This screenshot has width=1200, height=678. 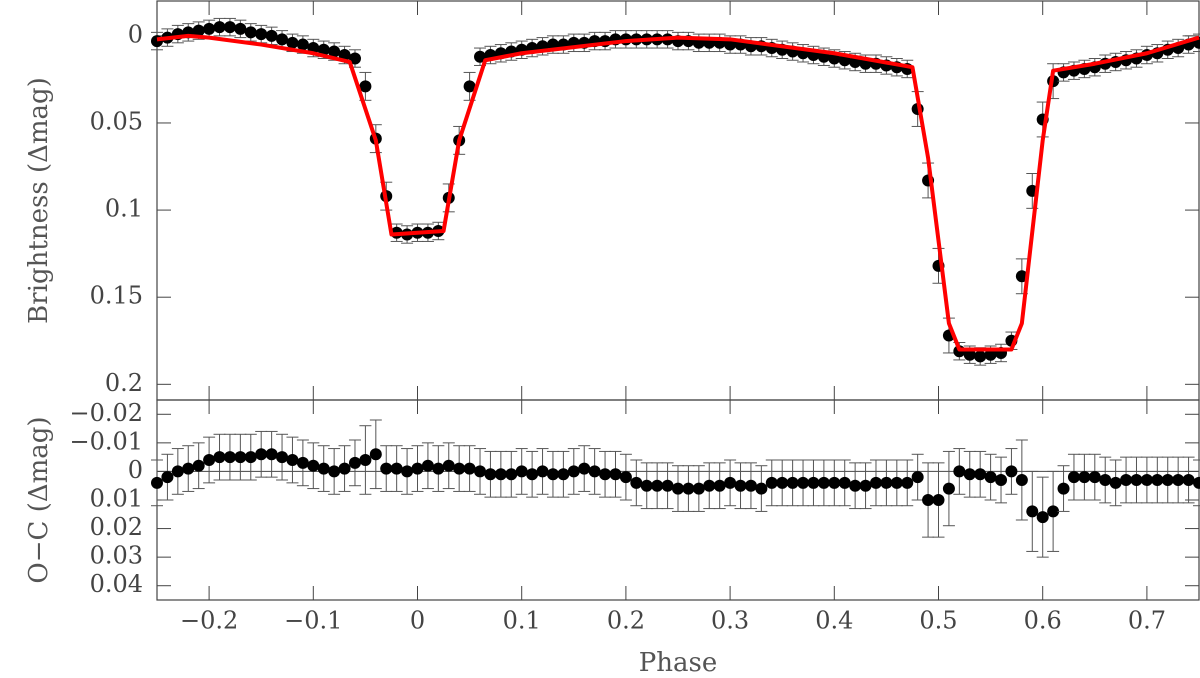 I want to click on y-tick-label: −0.01, so click(x=106, y=441).